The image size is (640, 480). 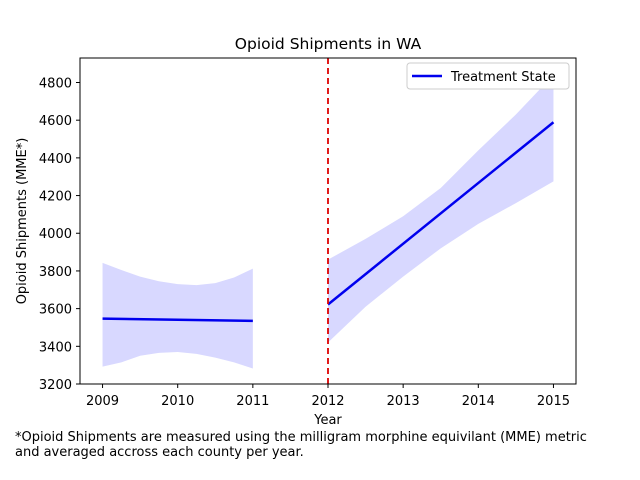 I want to click on legend-label-treatment-state: Treatment State, so click(x=503, y=77).